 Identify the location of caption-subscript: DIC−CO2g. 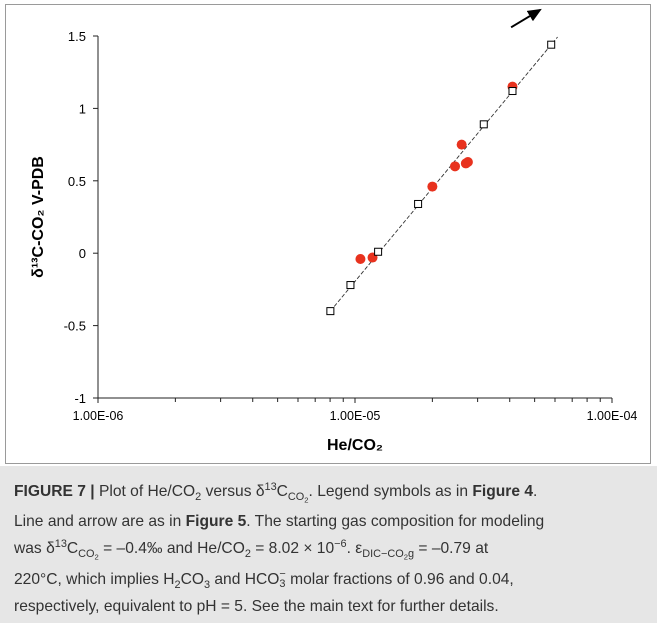
(388, 555).